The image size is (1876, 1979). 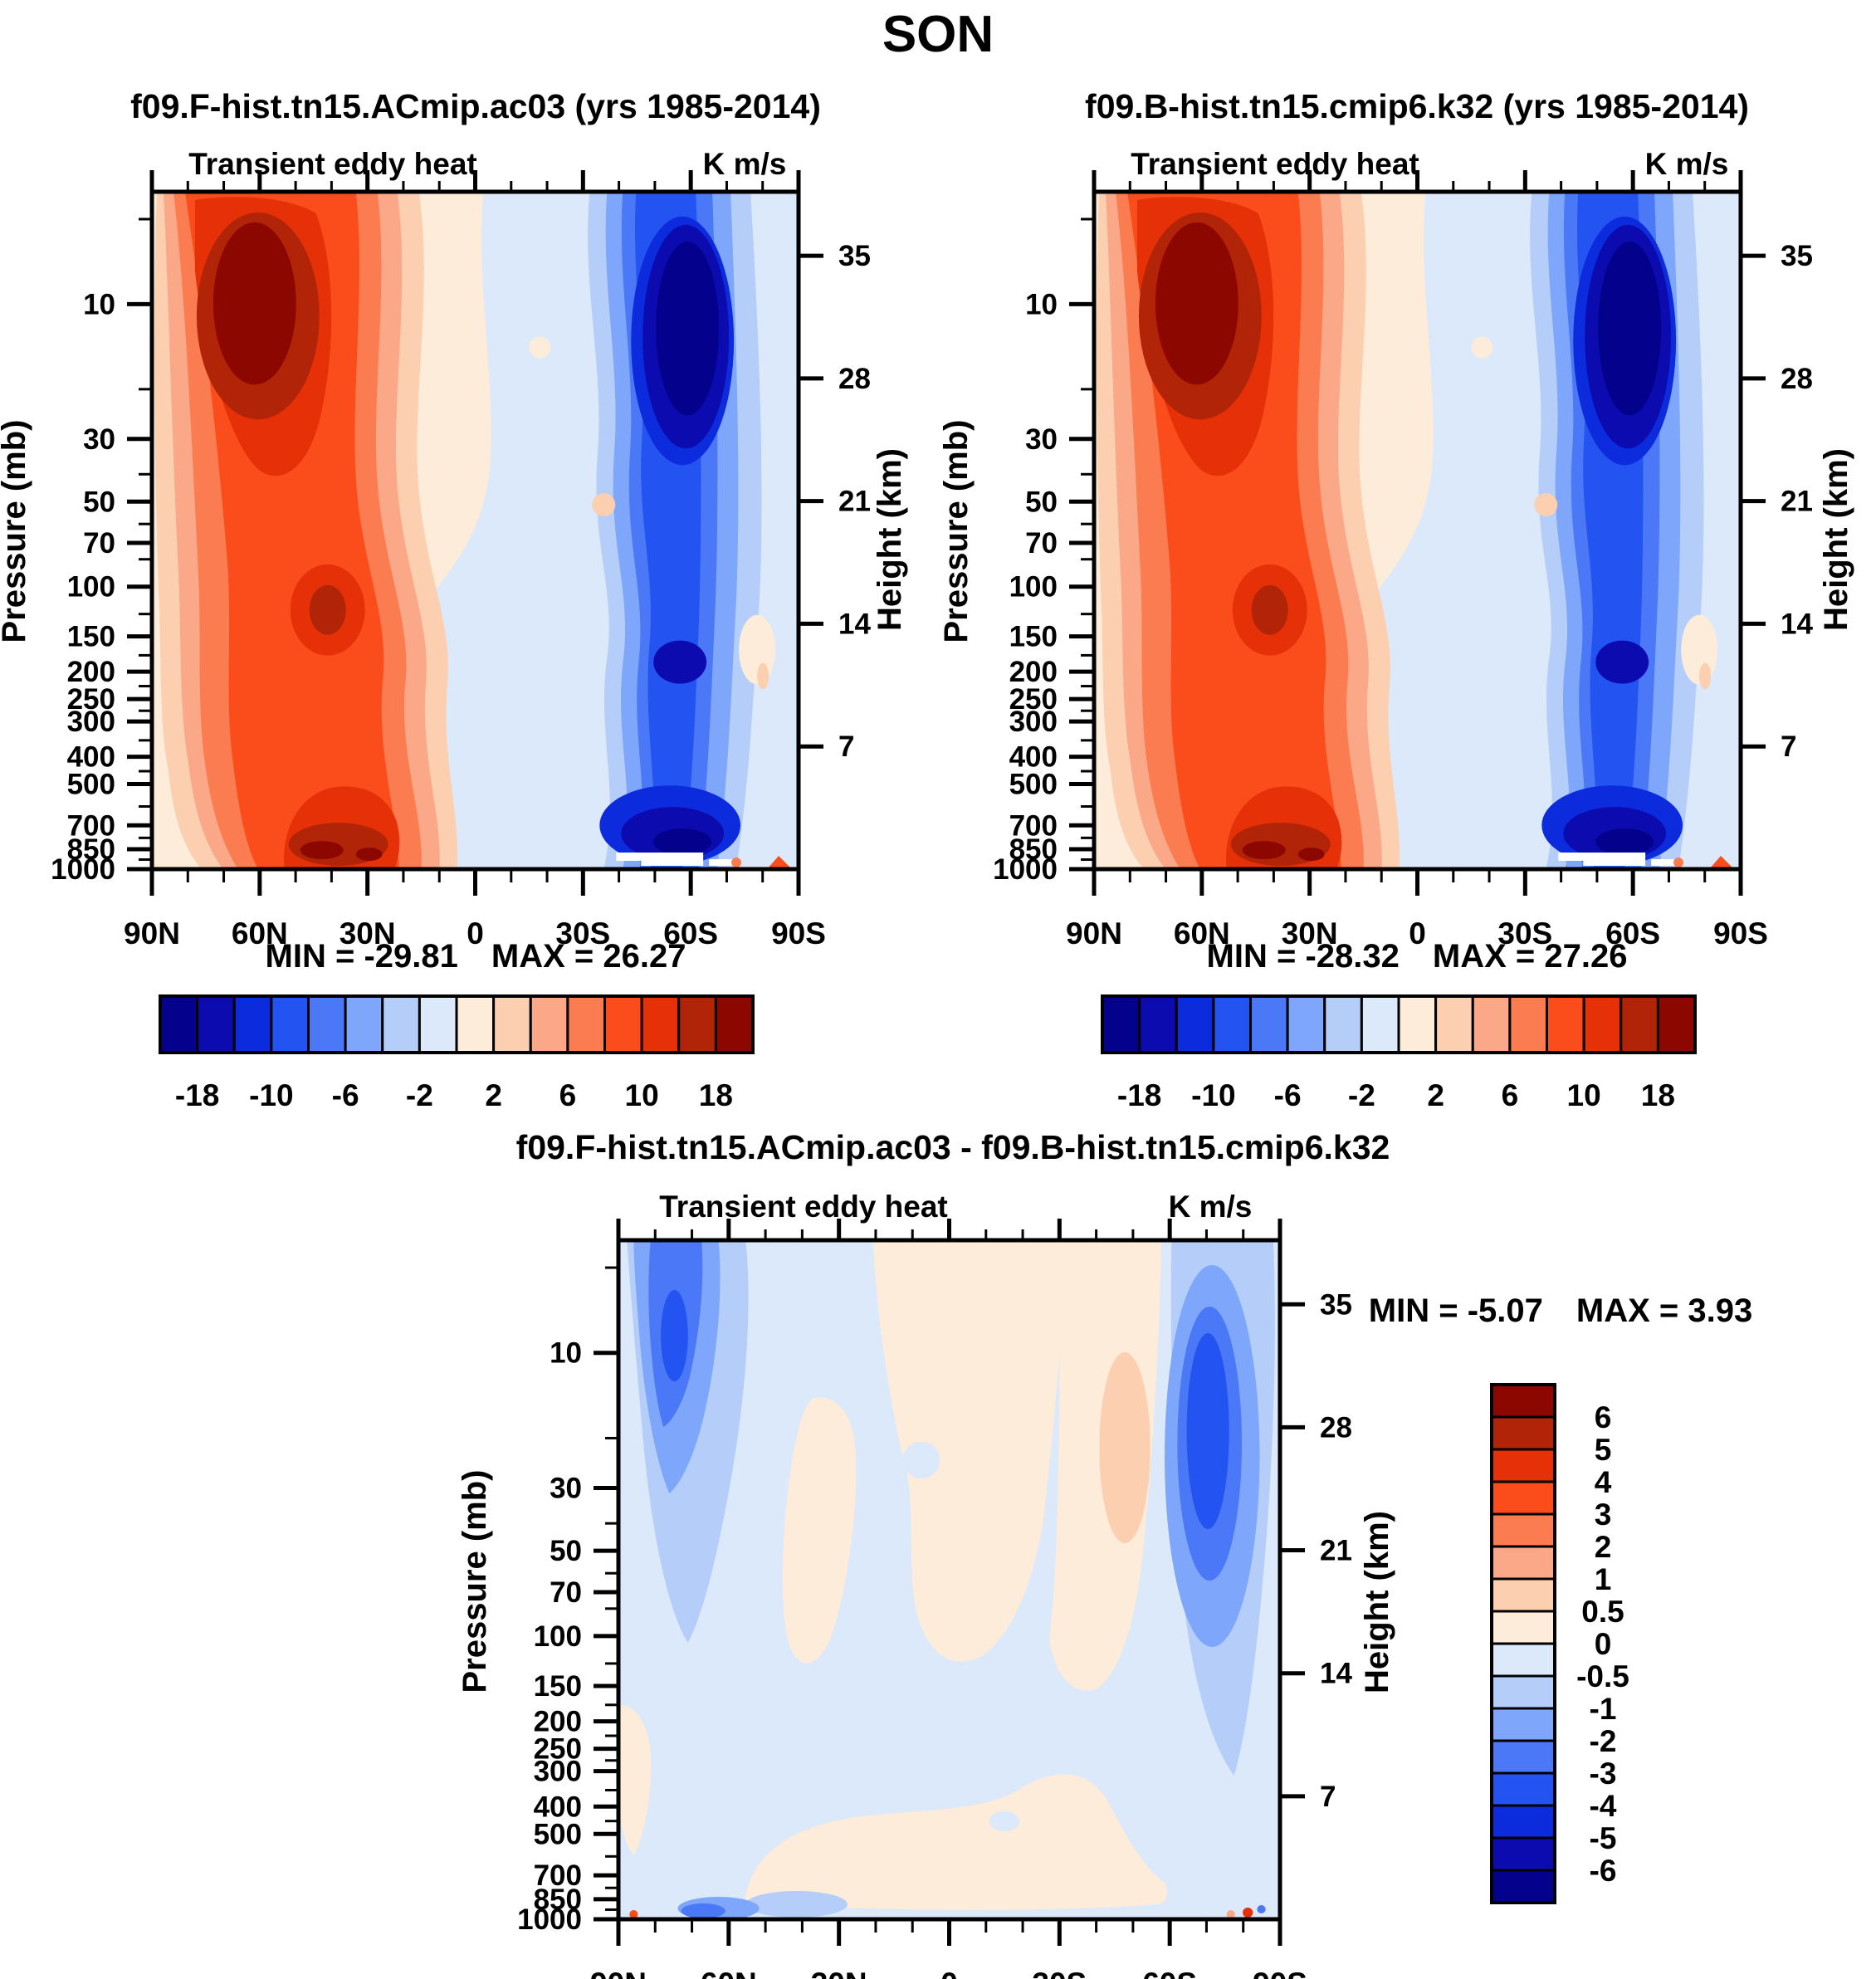 I want to click on stats-top-right: MIN = -28.32 MAX = 27.26, so click(x=1417, y=956).